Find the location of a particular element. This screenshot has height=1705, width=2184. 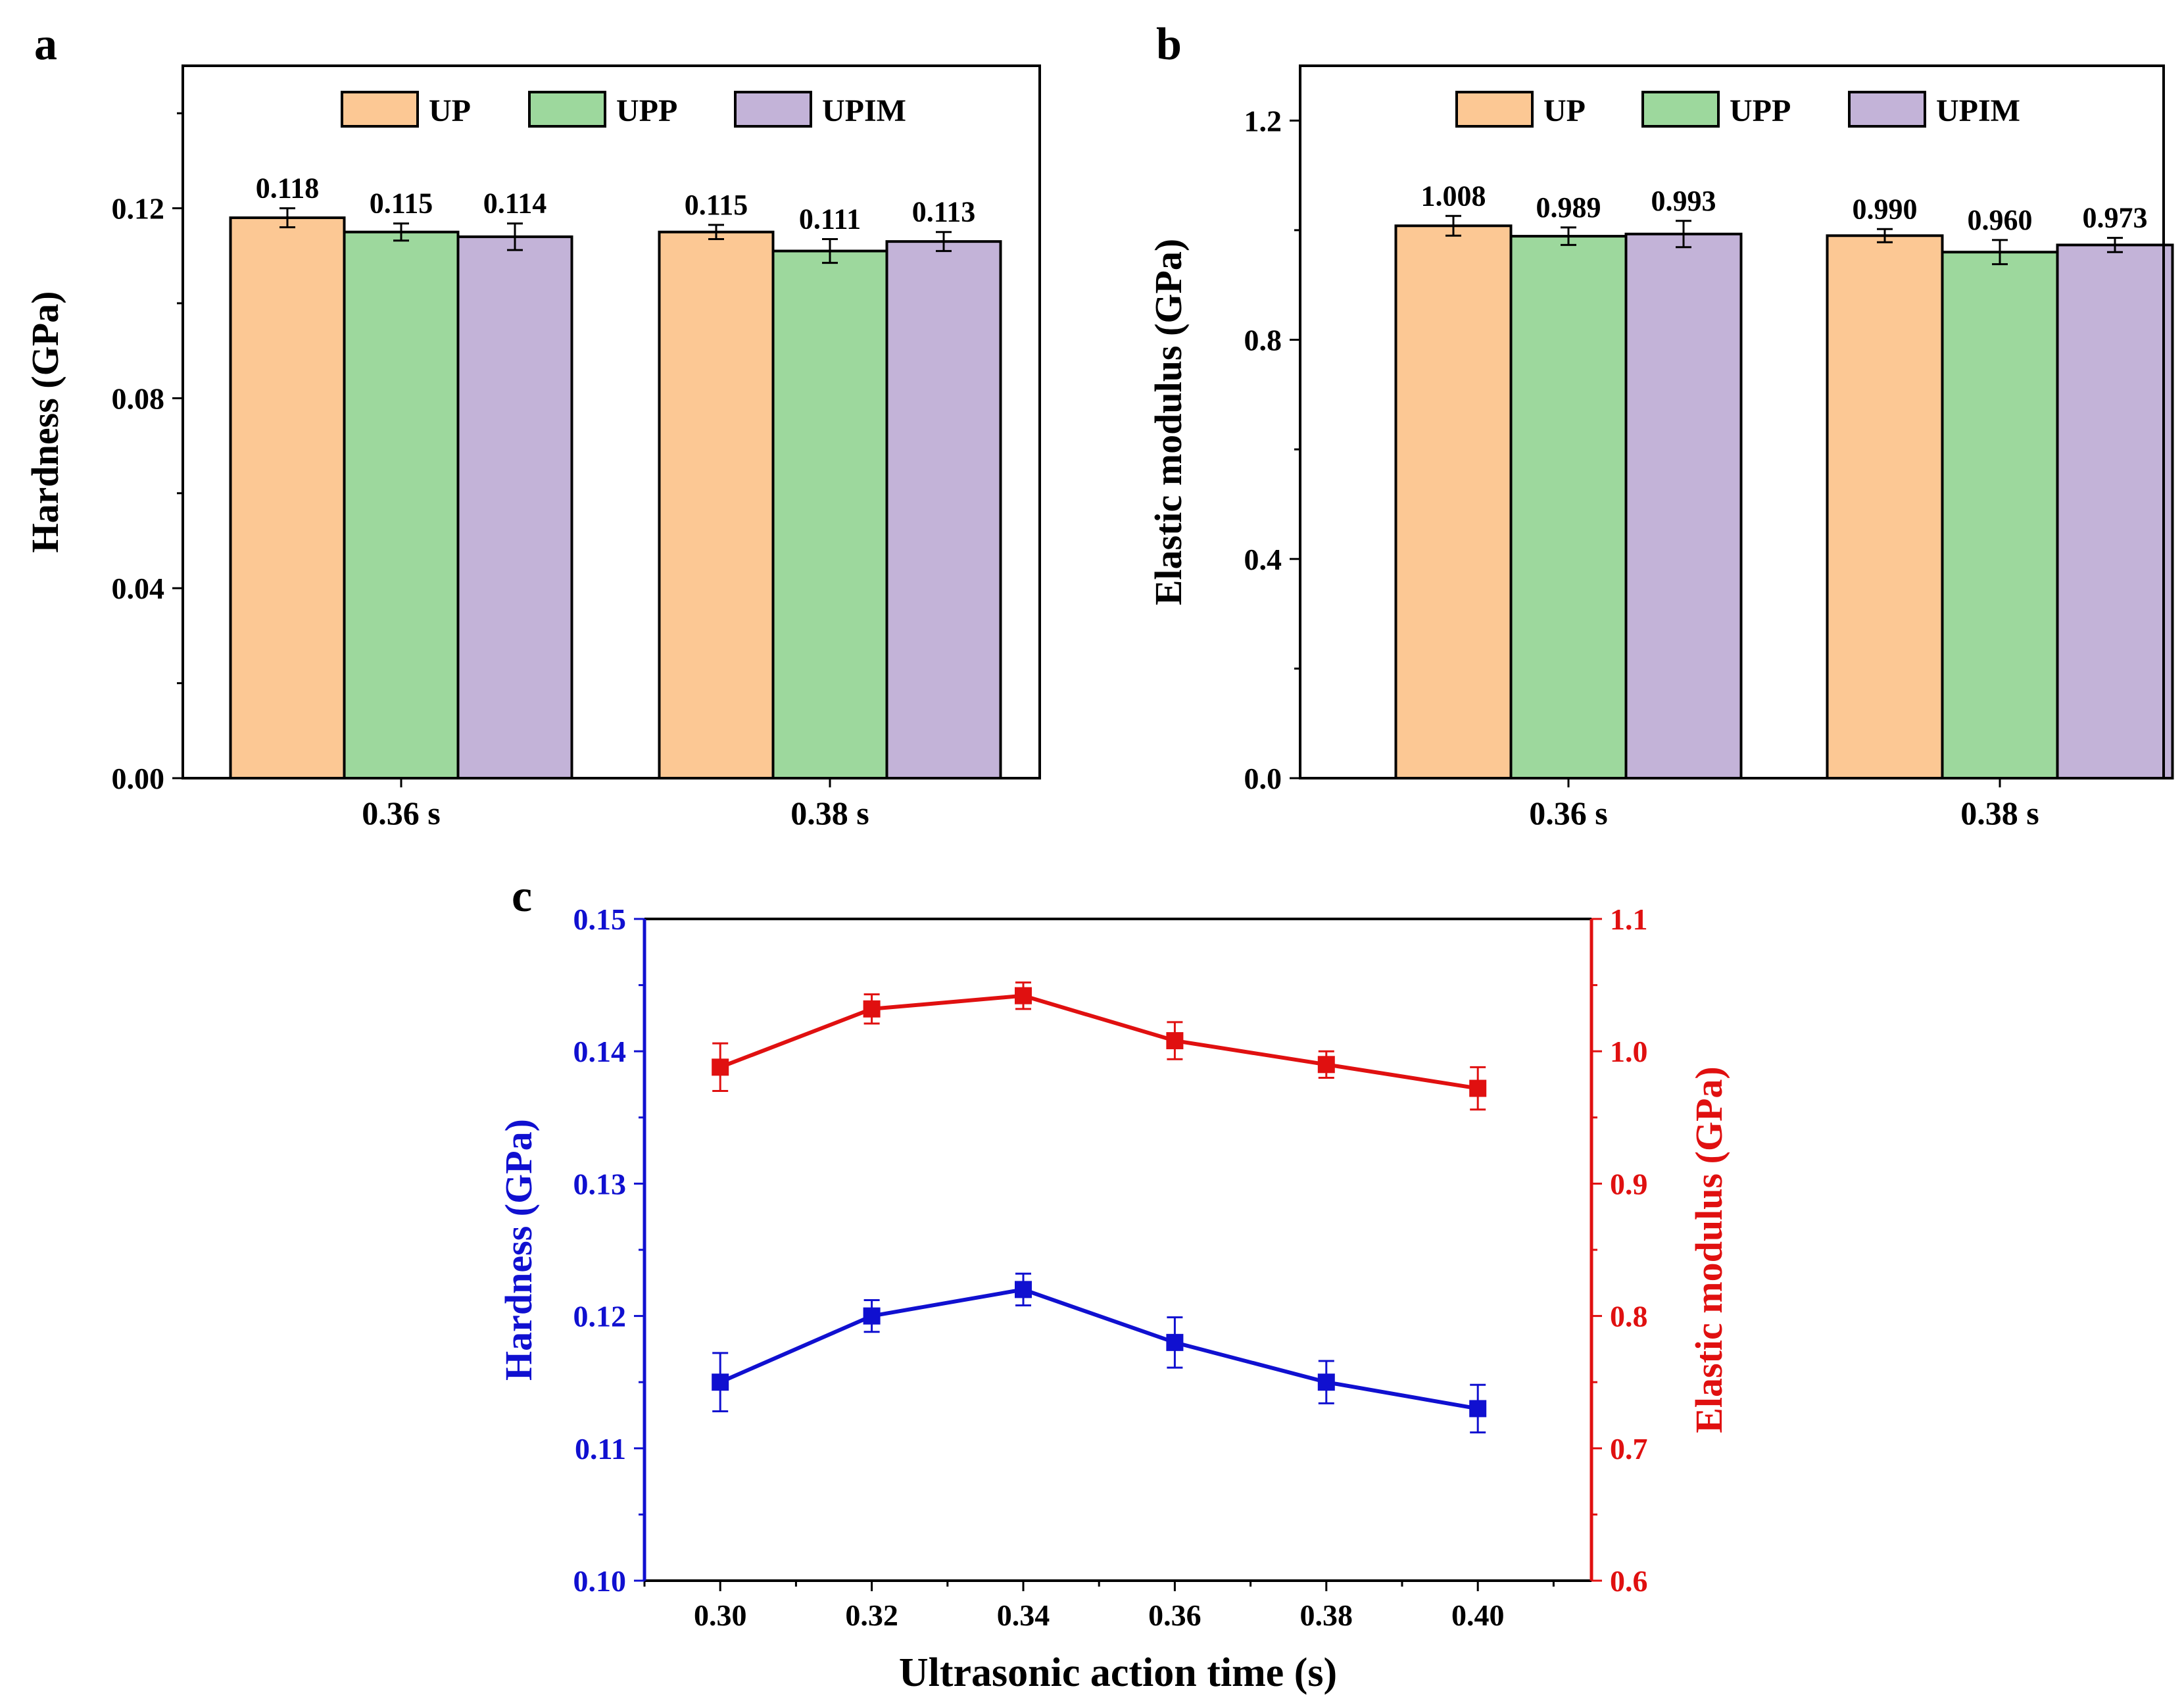

y-tick-label-b-2: 0.8 is located at coordinates (1263, 340).